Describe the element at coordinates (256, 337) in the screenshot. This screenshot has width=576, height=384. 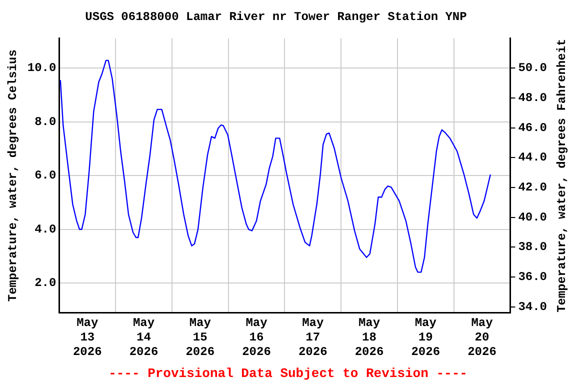
I see `x-tick-label: May 16 2026` at that location.